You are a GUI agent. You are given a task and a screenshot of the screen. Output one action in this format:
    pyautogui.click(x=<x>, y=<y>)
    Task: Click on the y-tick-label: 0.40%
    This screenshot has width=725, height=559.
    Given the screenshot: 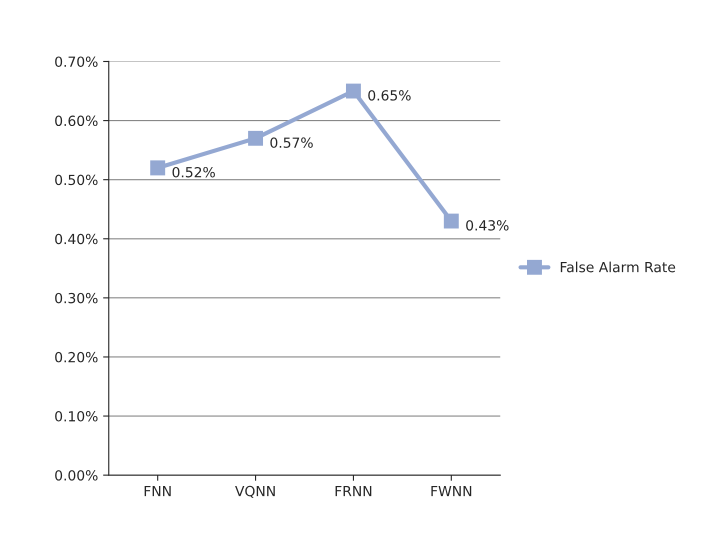 What is the action you would take?
    pyautogui.click(x=76, y=239)
    